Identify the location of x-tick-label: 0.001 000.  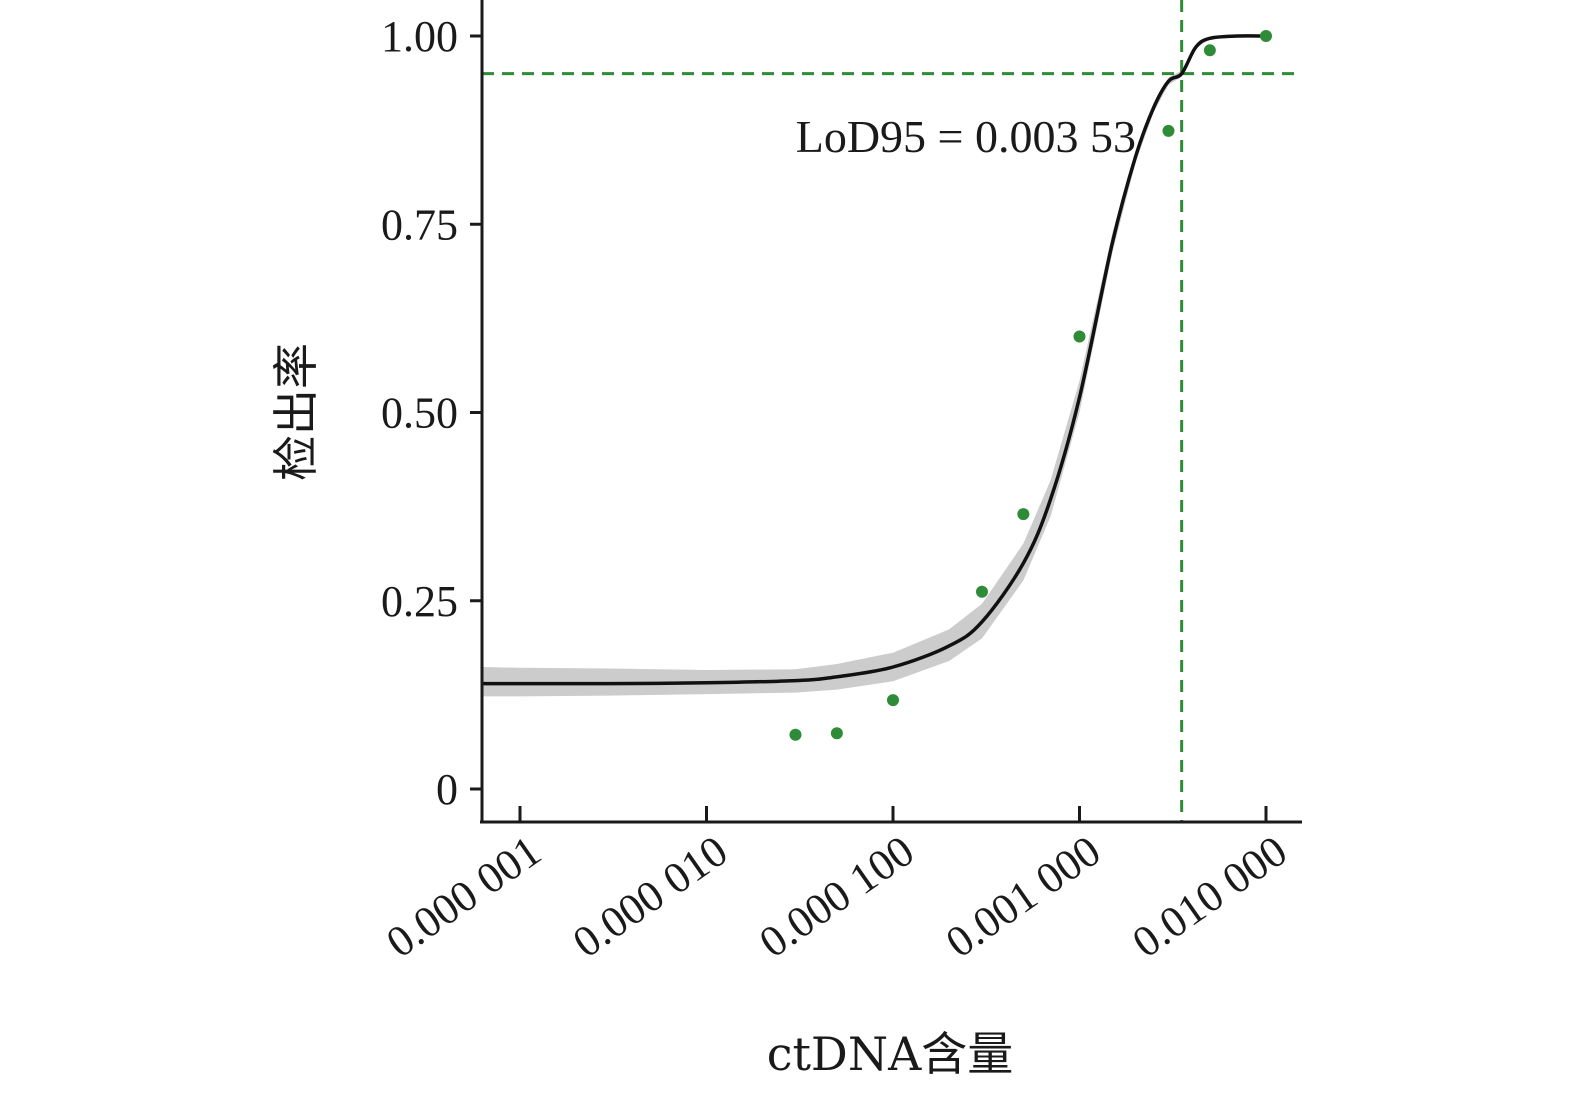
(1023, 896).